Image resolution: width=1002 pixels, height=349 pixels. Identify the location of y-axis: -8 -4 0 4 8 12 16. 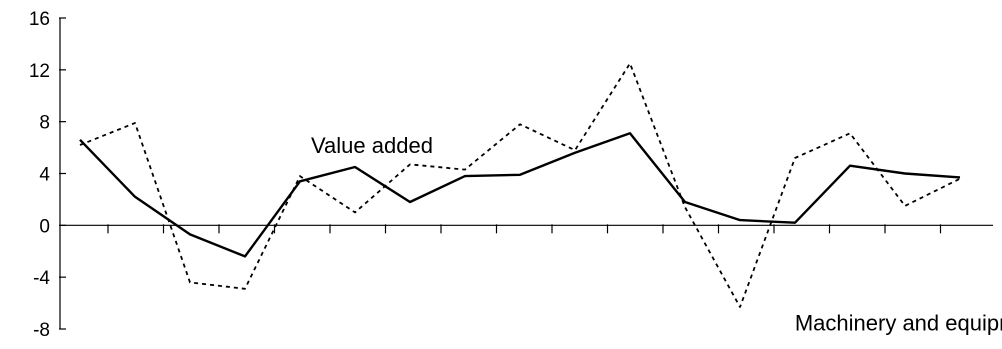
(47, 175).